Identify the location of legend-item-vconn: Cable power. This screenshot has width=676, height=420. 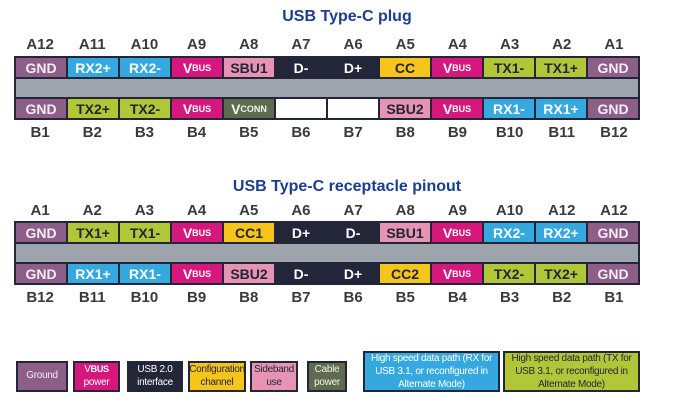
(327, 376).